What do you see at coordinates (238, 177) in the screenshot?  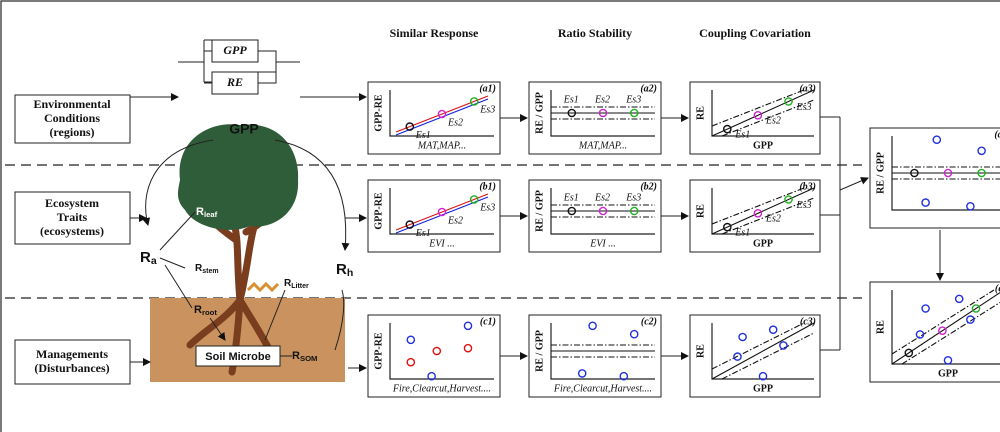 I see `canopy` at bounding box center [238, 177].